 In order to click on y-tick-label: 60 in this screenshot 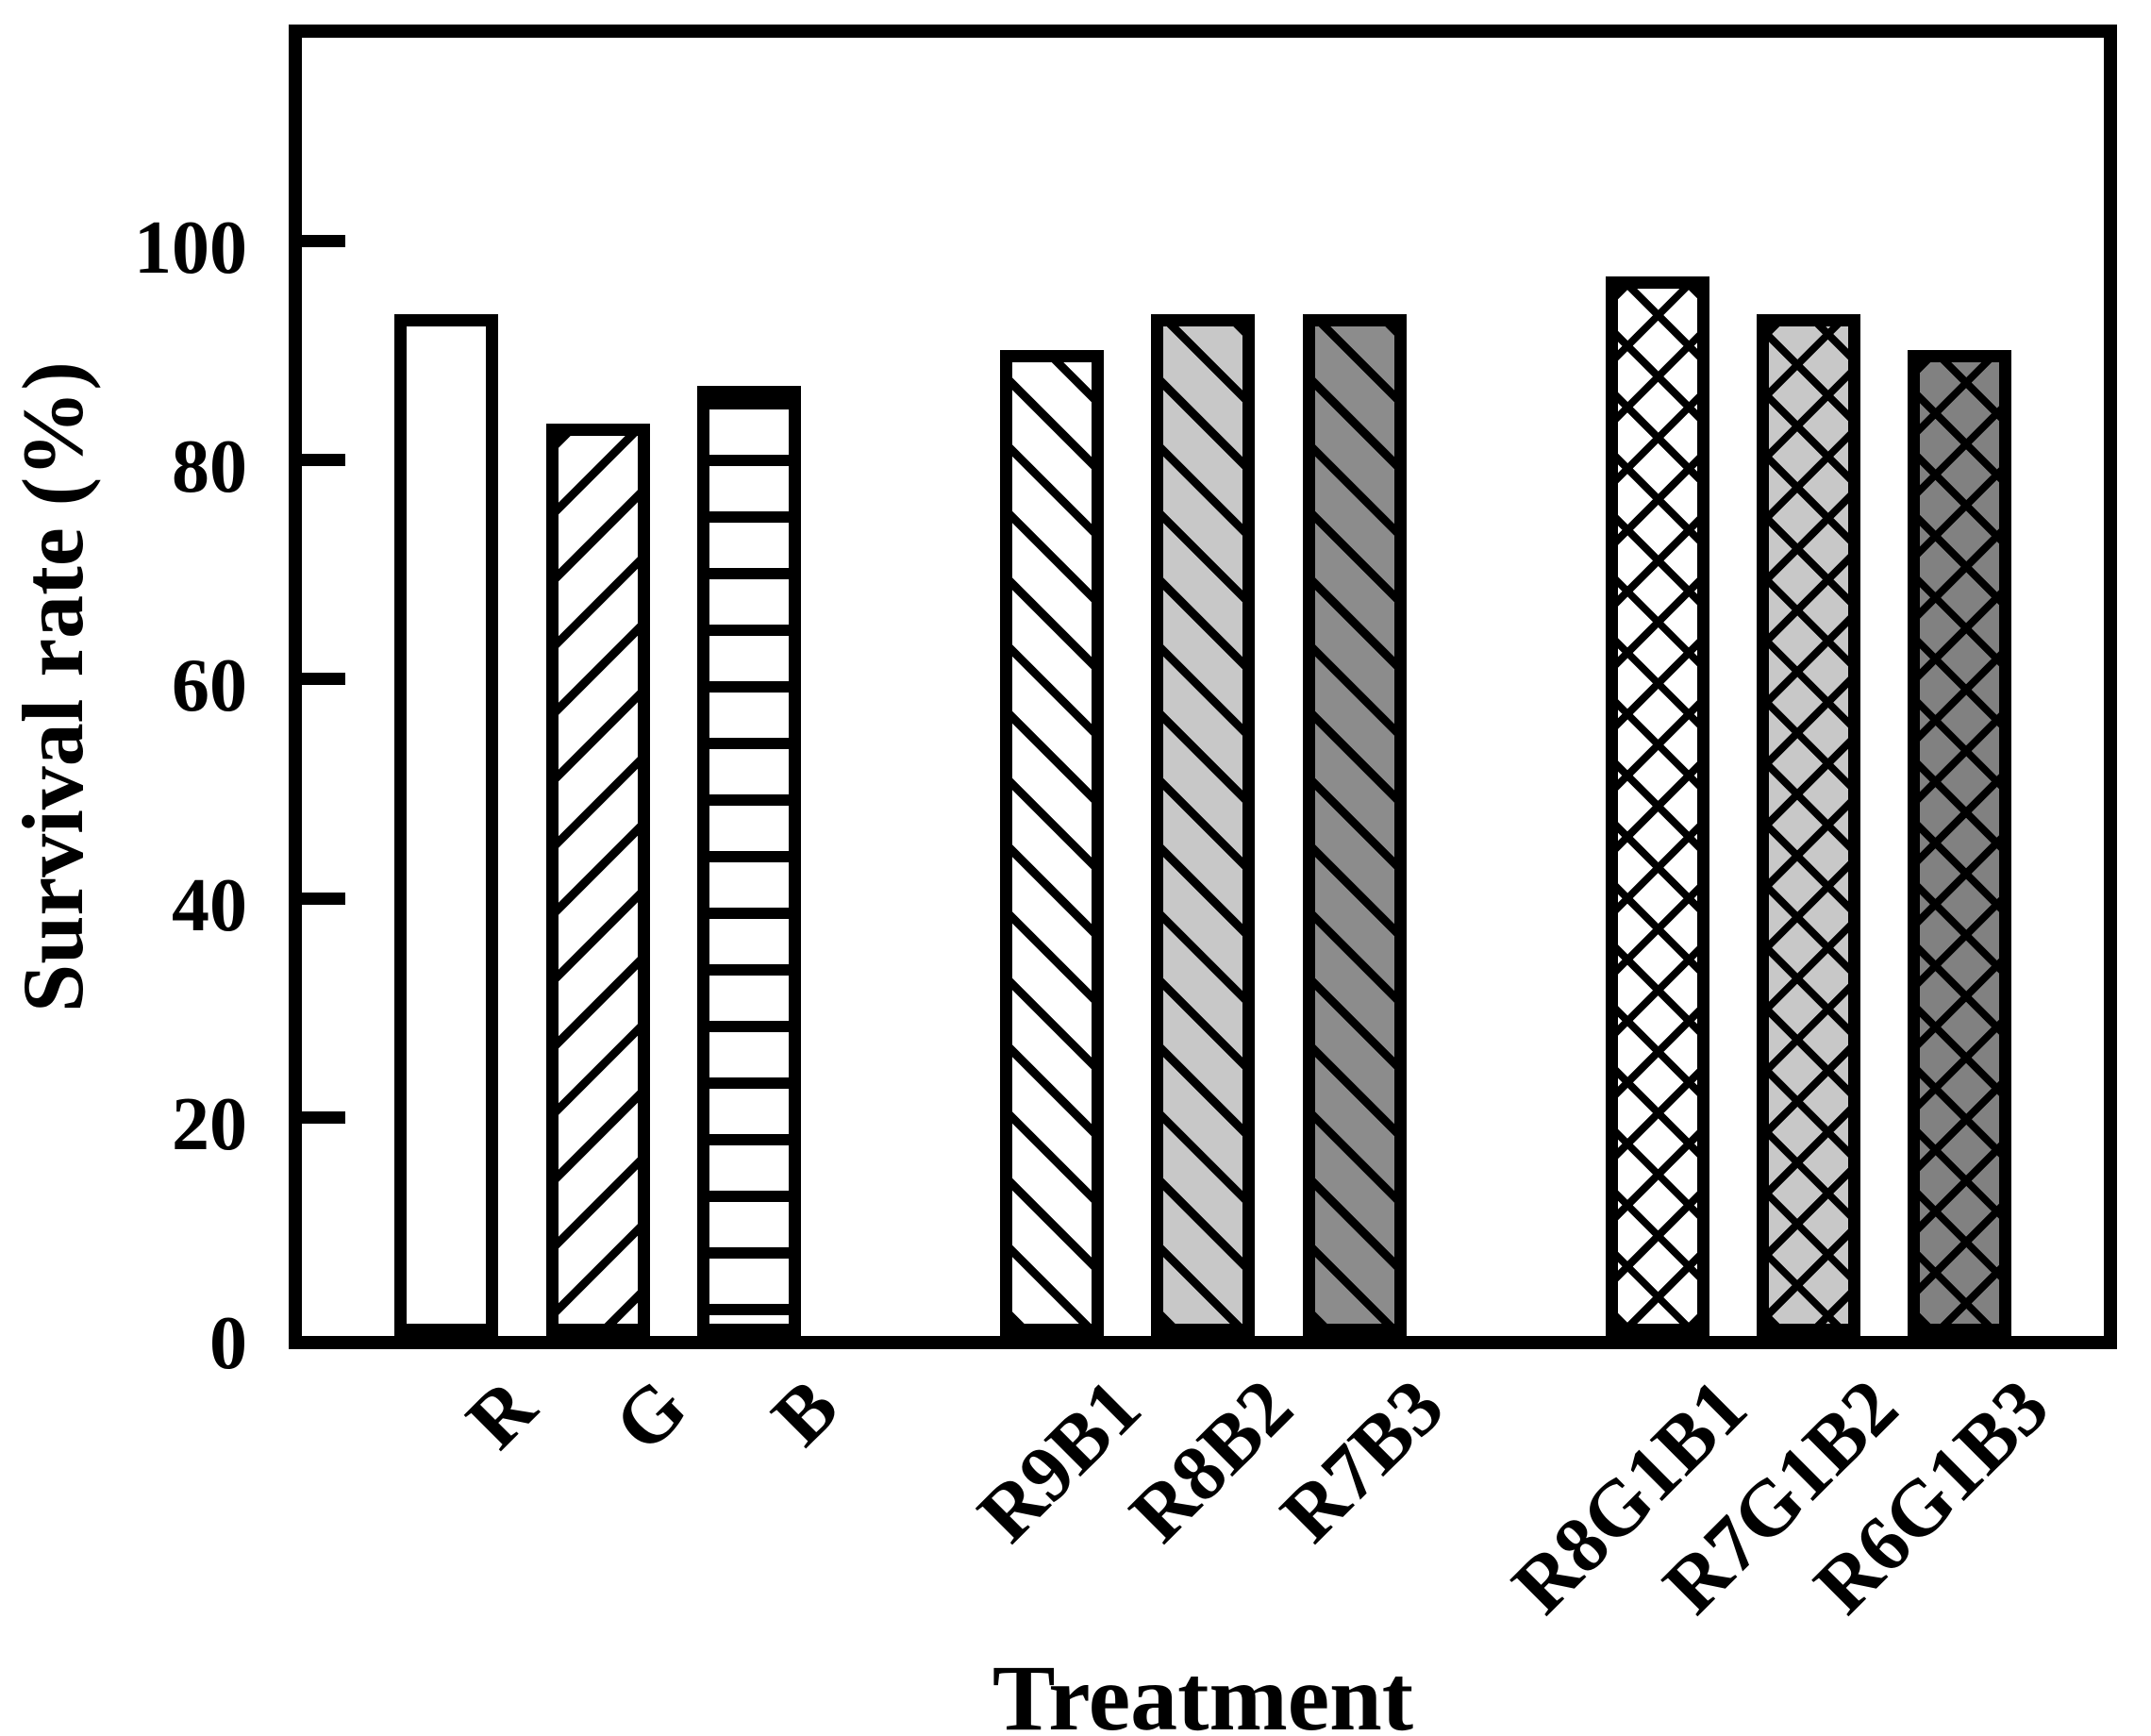, I will do `click(210, 686)`.